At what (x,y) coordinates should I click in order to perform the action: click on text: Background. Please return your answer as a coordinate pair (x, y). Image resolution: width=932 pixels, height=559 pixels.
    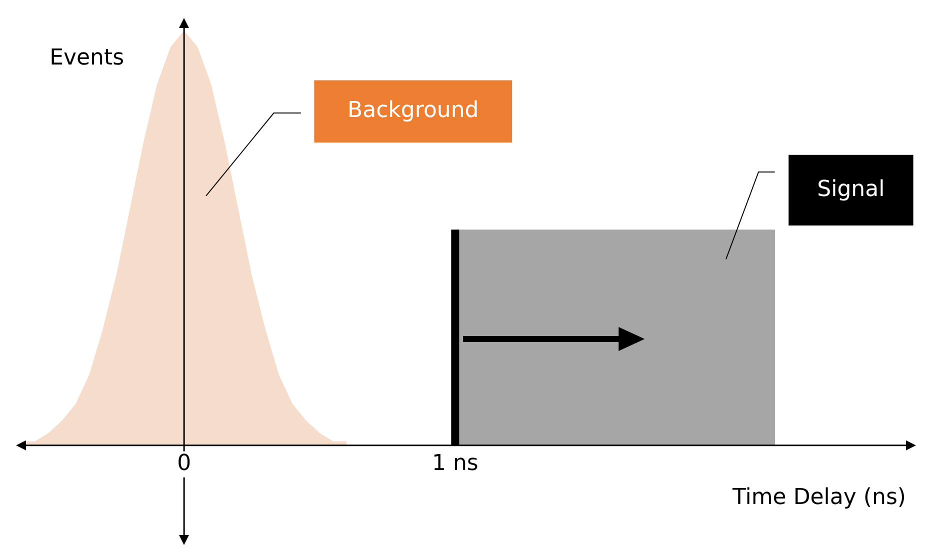
    Looking at the image, I should click on (413, 111).